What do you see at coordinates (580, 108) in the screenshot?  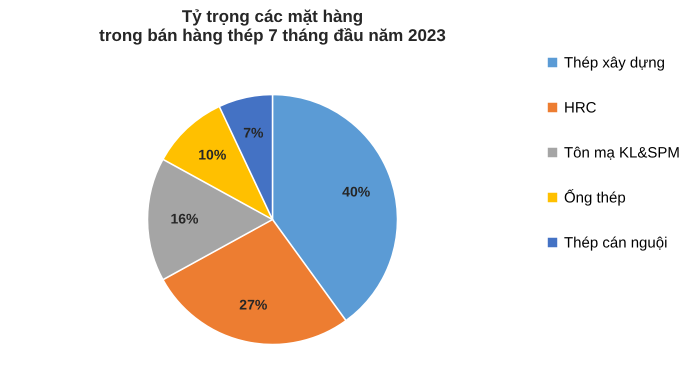 I see `legend-label: HRC` at bounding box center [580, 108].